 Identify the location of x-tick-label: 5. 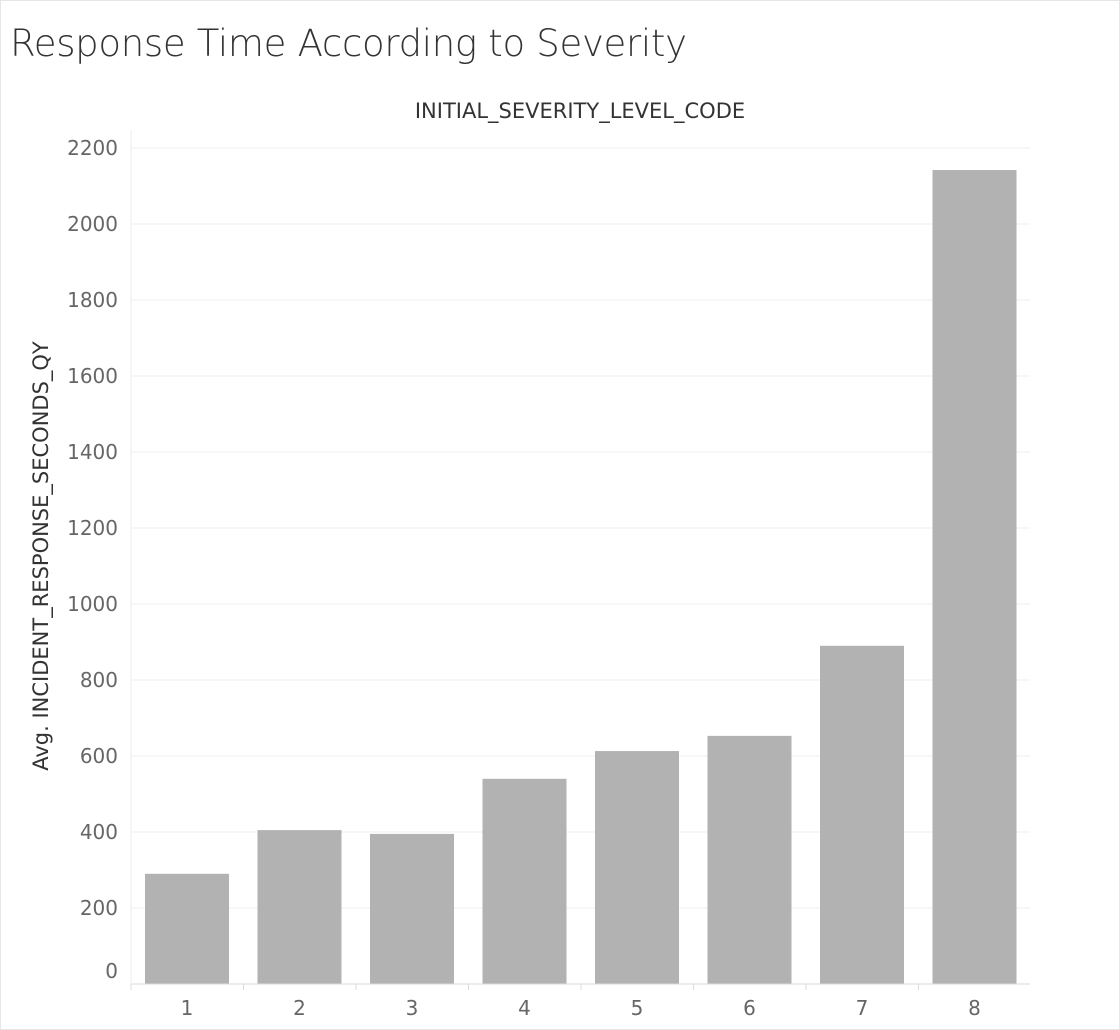
(637, 1008).